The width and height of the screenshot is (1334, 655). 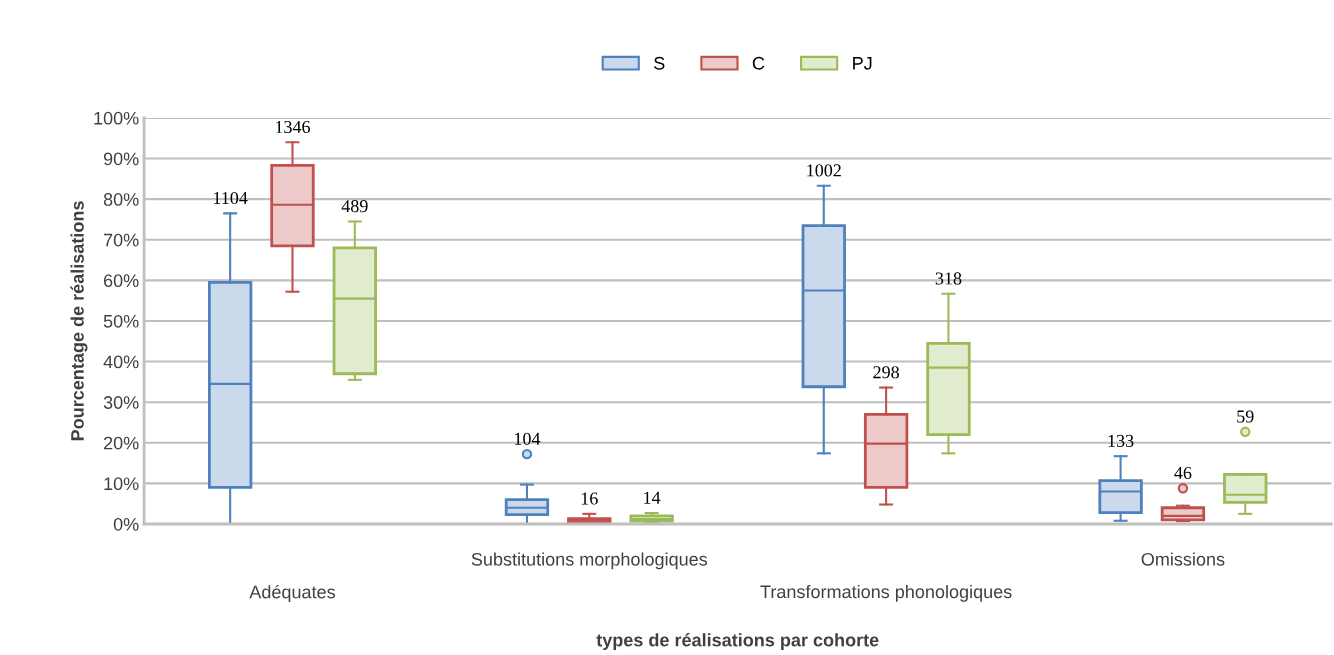 What do you see at coordinates (659, 63) in the screenshot?
I see `legend-label: S` at bounding box center [659, 63].